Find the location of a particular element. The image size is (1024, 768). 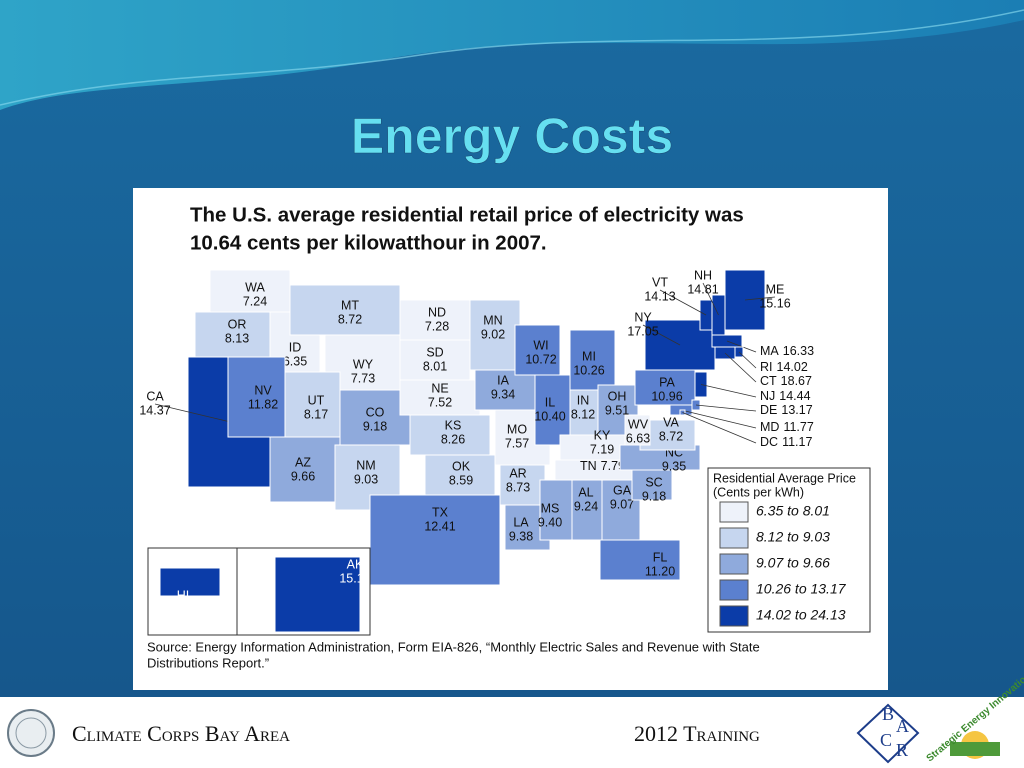

state-value: 6.63 is located at coordinates (638, 438).